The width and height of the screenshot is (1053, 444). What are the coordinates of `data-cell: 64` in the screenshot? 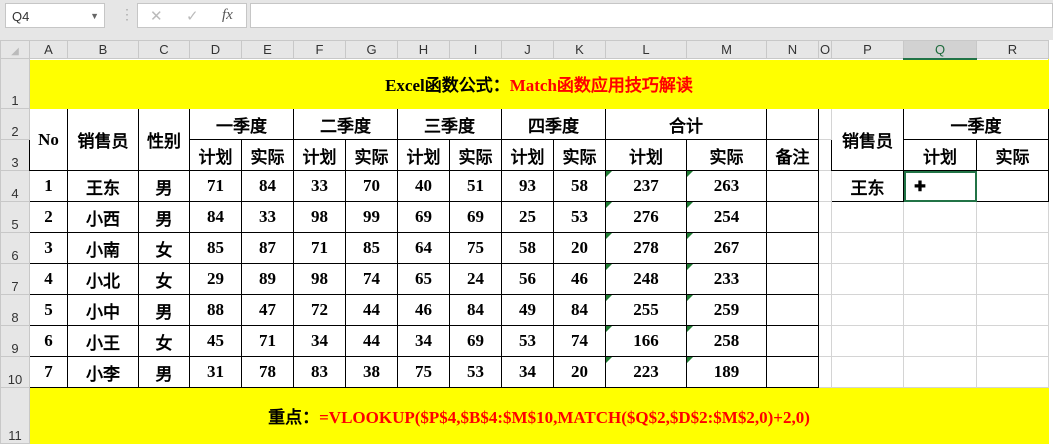 It's located at (423, 248).